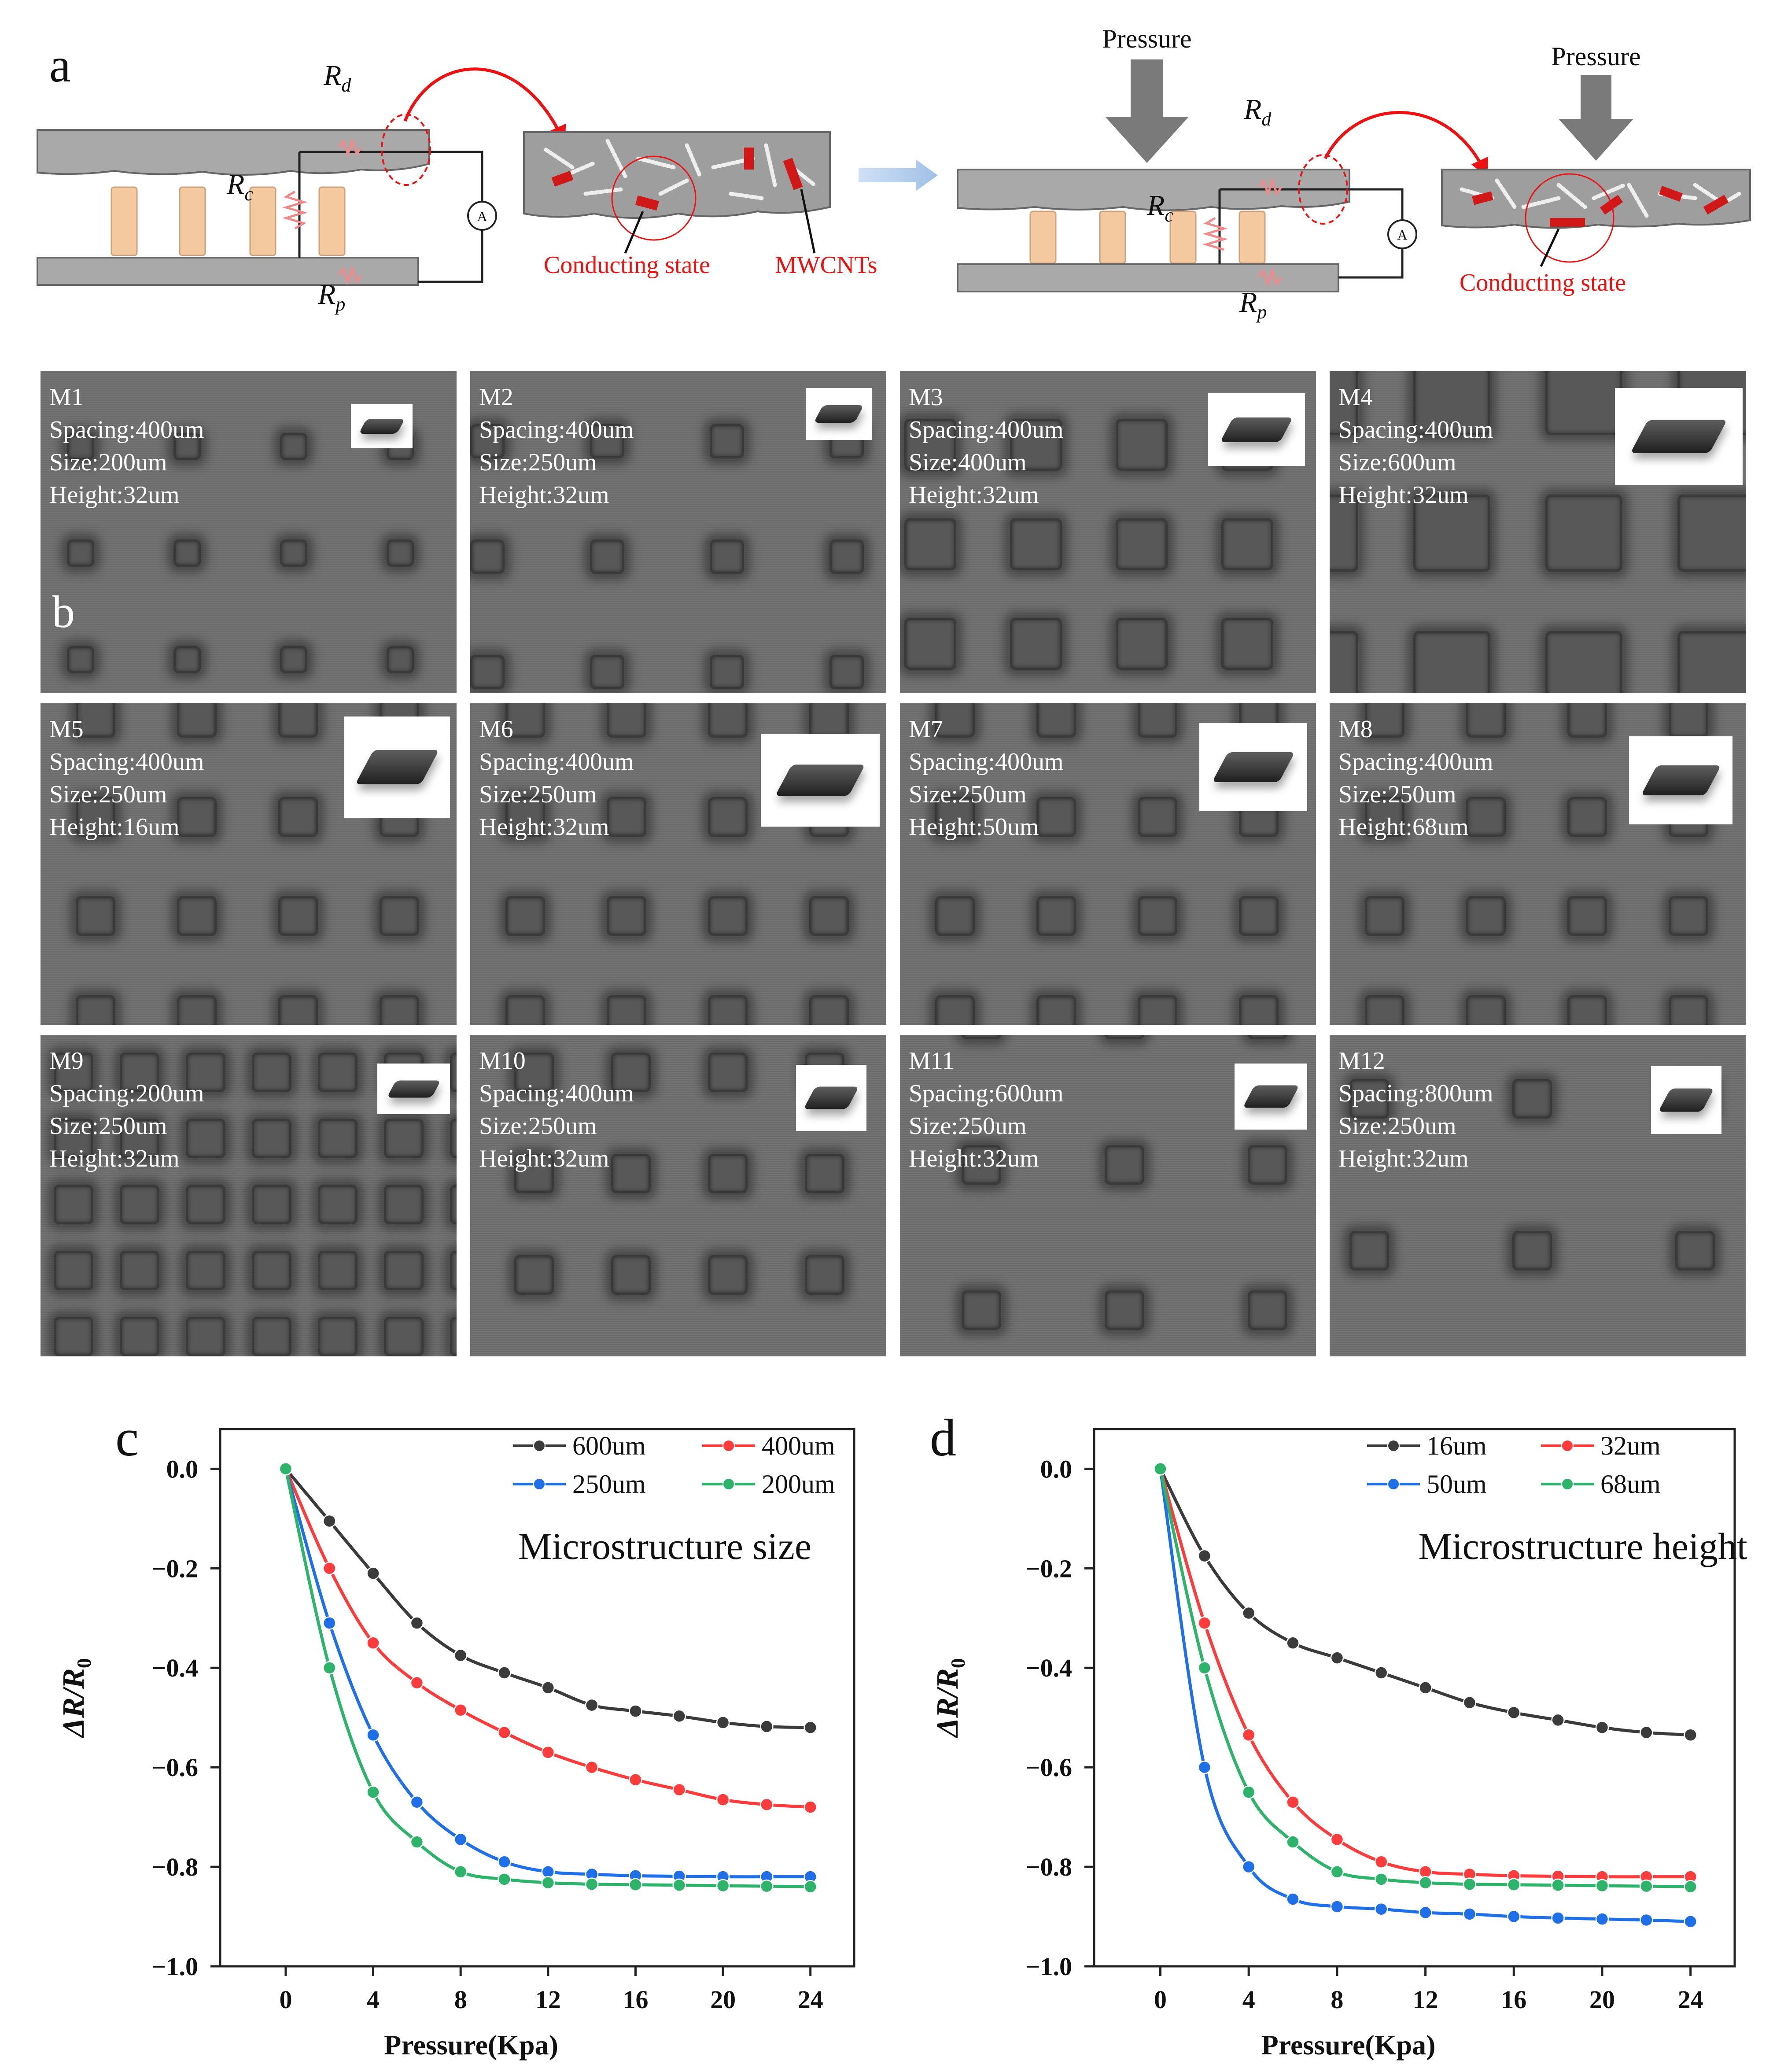  What do you see at coordinates (249, 864) in the screenshot?
I see `microstructure-tile-m5: M5 Spacing:400um Size:250um Height:16um` at bounding box center [249, 864].